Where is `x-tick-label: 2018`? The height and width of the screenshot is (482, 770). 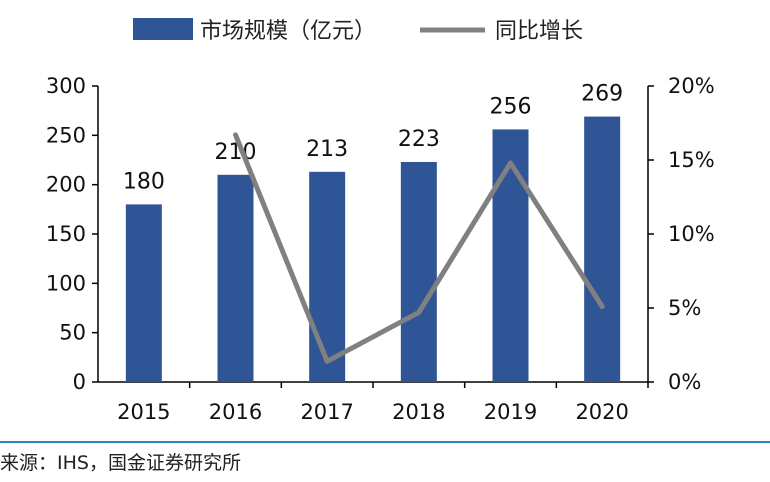 x-tick-label: 2018 is located at coordinates (418, 412).